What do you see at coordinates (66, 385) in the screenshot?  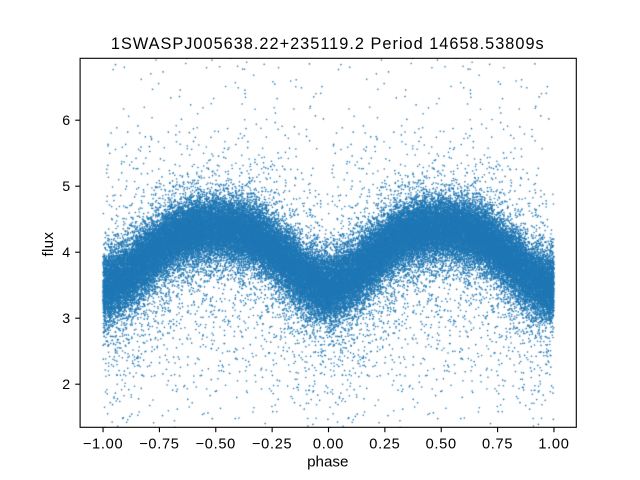 I see `svg-text: 2` at bounding box center [66, 385].